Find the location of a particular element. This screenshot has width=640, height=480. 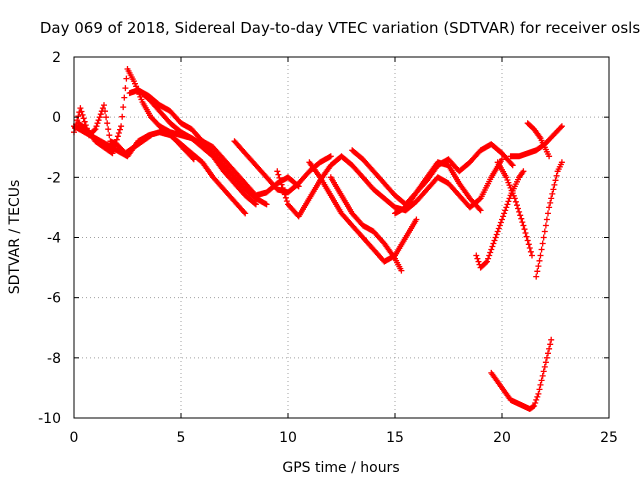

x-tick-label: 20 is located at coordinates (502, 438).